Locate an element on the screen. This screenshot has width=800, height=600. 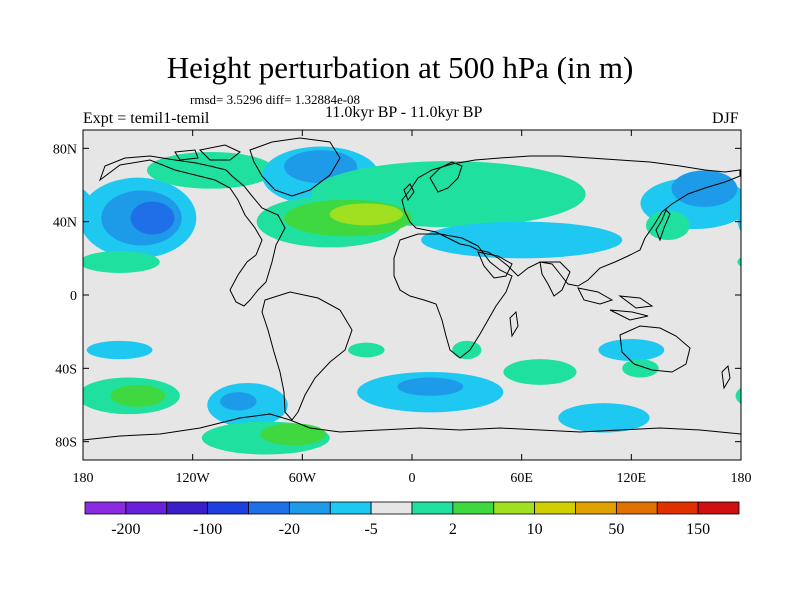
y-tick-label: 80N is located at coordinates (65, 149).